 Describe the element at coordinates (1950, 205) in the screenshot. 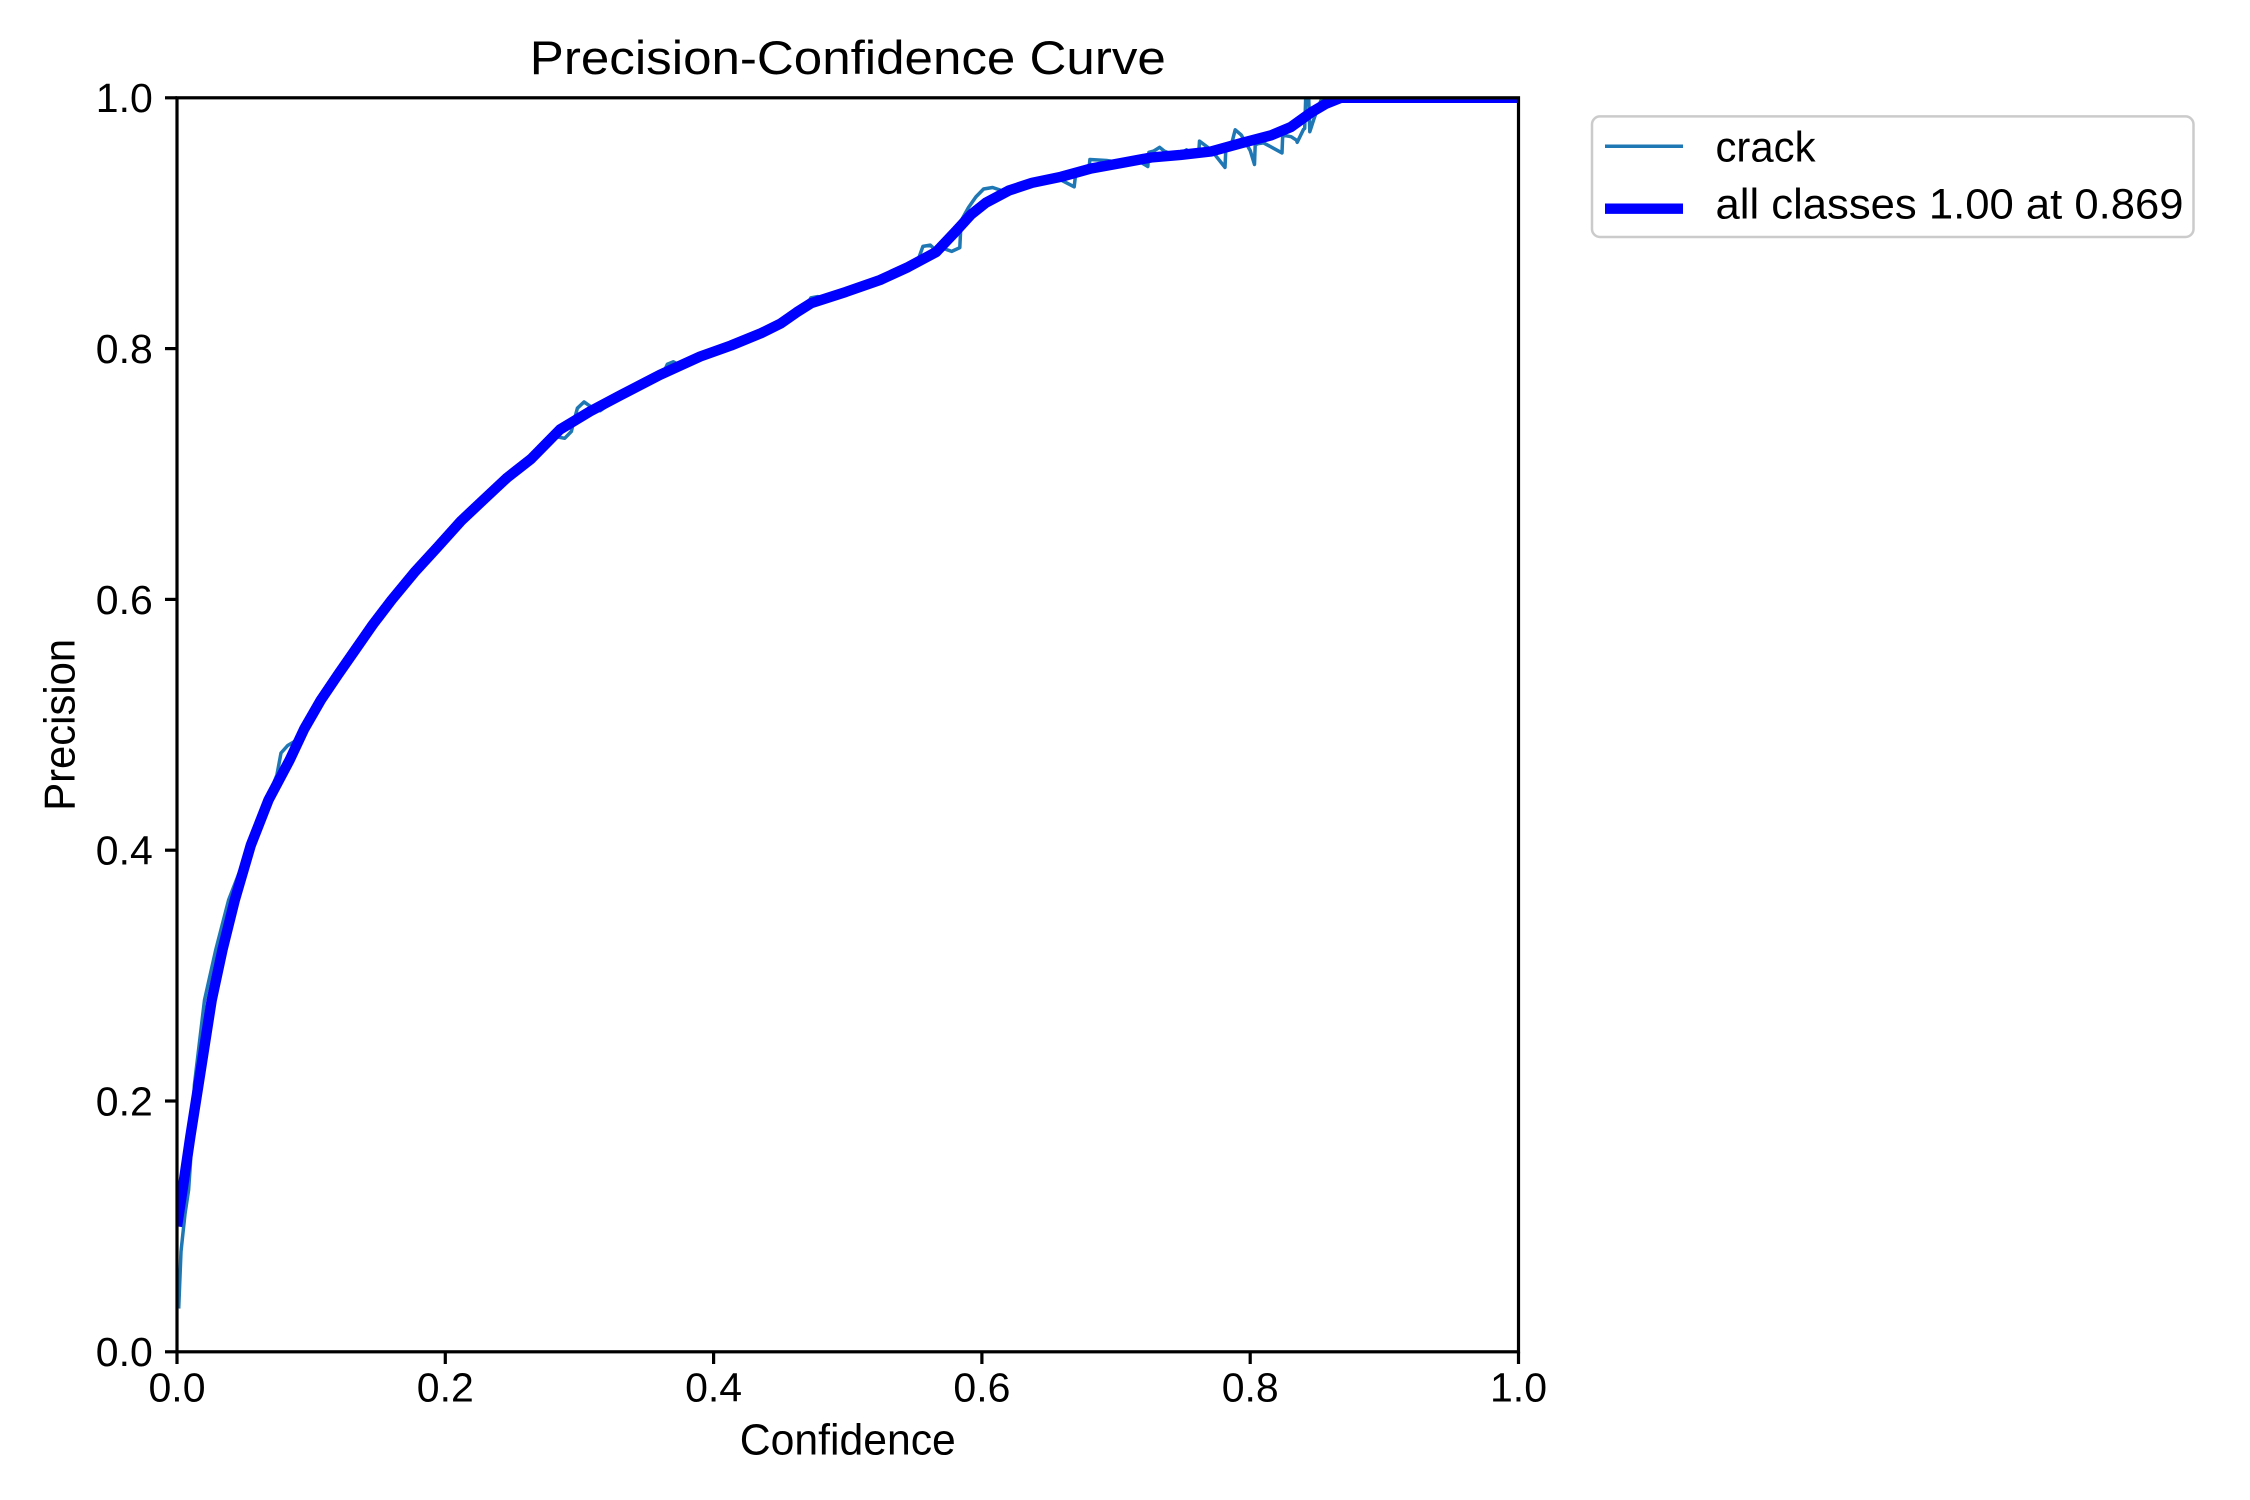

I see `svg-text: all classes 1.00 at 0.869` at that location.